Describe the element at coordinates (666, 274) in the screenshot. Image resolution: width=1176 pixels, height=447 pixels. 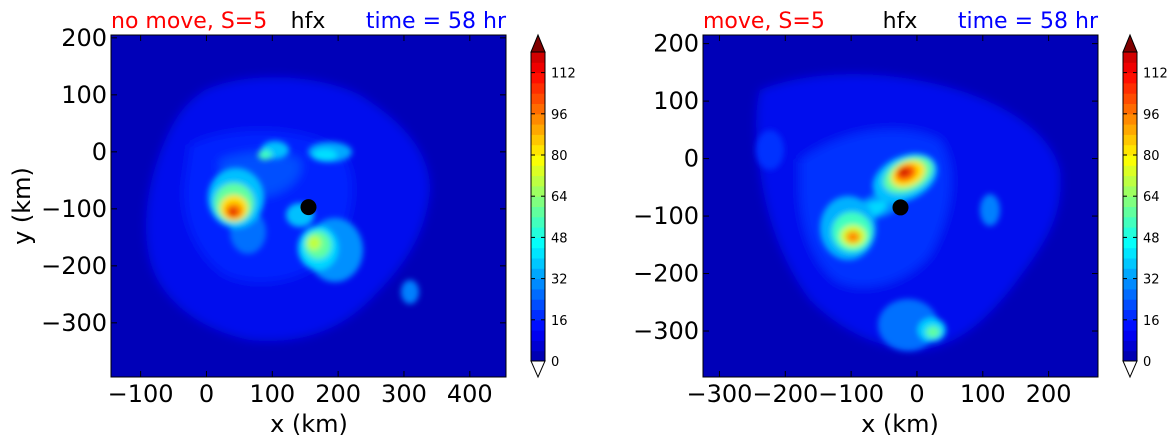
I see `panel-b-ytick-label: −200` at that location.